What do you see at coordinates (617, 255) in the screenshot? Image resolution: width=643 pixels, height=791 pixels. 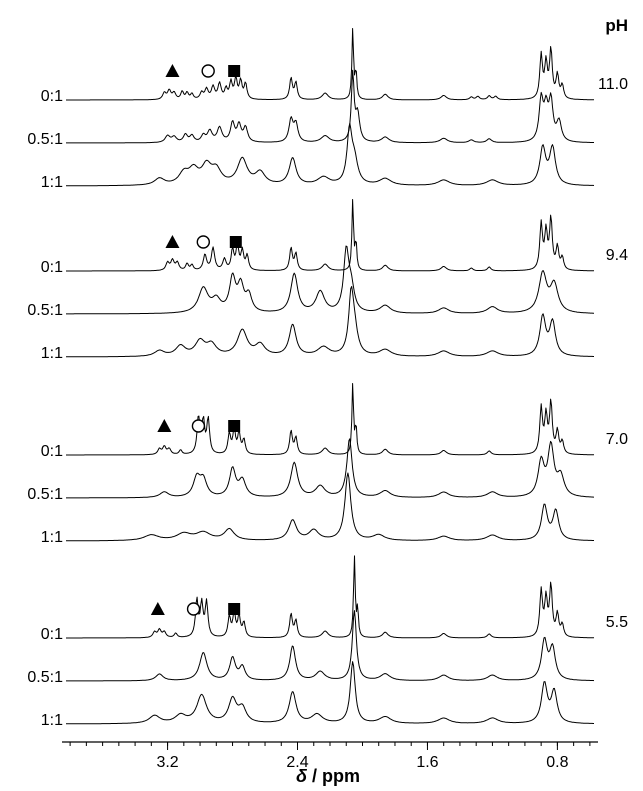 I see `ph-value-label: 9.4` at bounding box center [617, 255].